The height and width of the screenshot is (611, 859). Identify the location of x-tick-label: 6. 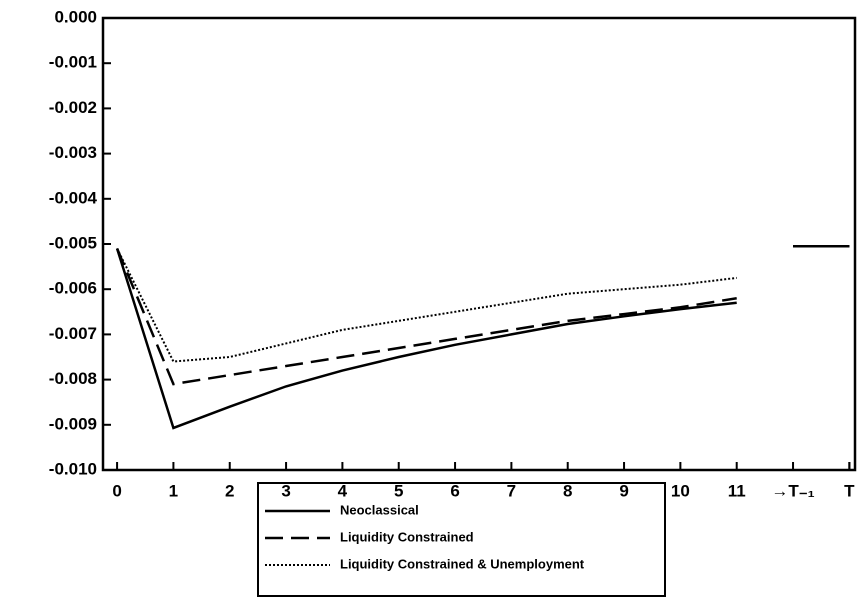
(454, 490).